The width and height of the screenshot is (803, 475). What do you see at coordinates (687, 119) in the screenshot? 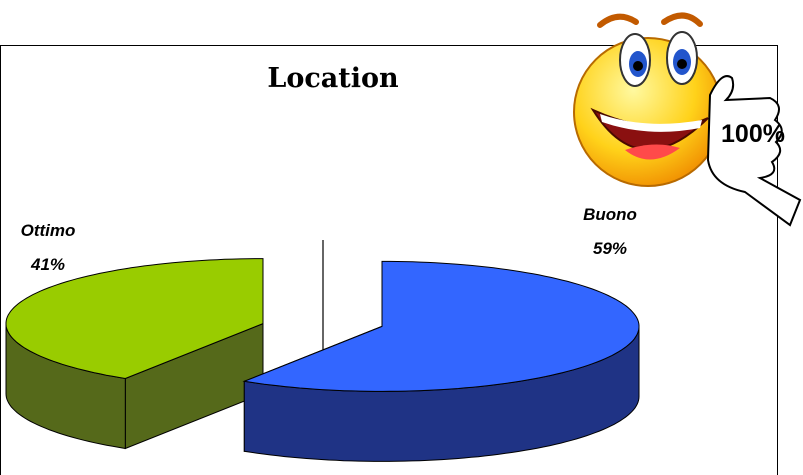
I see `smiley: 100%` at bounding box center [687, 119].